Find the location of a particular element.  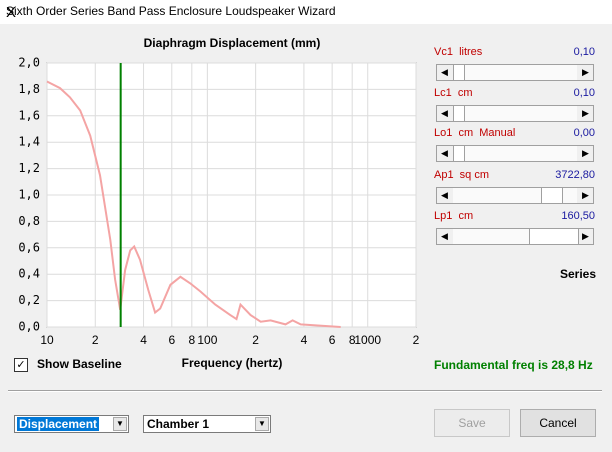

dropdown-value: Chamber 1 is located at coordinates (178, 424).